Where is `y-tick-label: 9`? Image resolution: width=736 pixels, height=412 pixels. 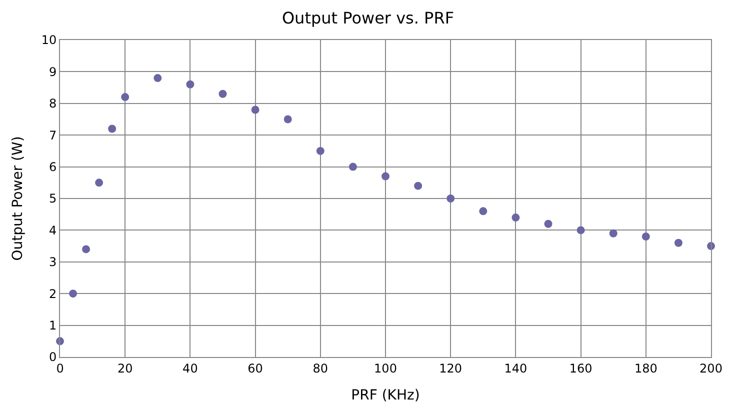
y-tick-label: 9 is located at coordinates (52, 71).